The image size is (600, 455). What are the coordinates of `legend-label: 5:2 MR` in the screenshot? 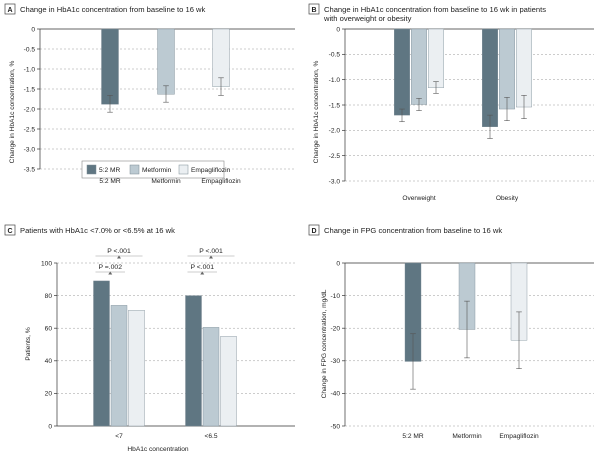 It's located at (109, 170).